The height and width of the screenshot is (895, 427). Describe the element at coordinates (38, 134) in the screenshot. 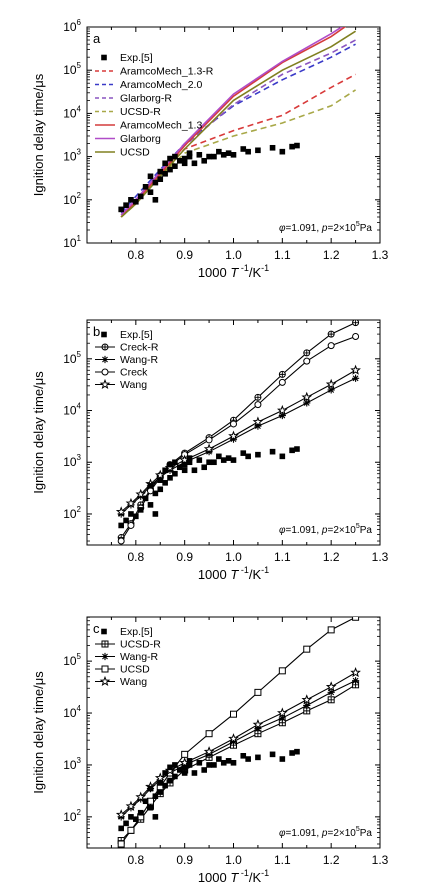

I see `panel-a-ylabel: Ignition delay time/μs` at that location.